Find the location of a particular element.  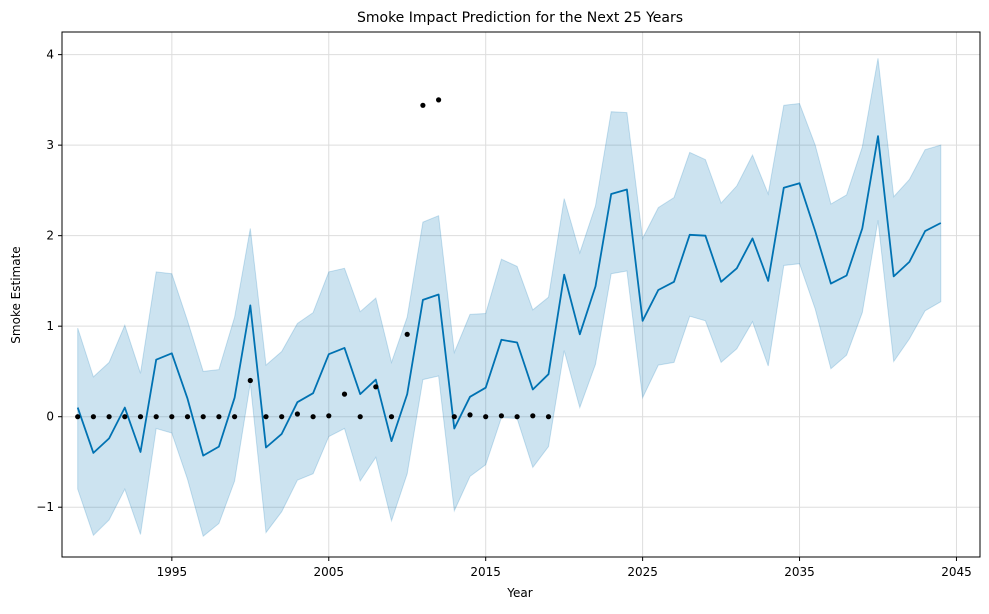

x-tick-label: 2025 is located at coordinates (642, 572).